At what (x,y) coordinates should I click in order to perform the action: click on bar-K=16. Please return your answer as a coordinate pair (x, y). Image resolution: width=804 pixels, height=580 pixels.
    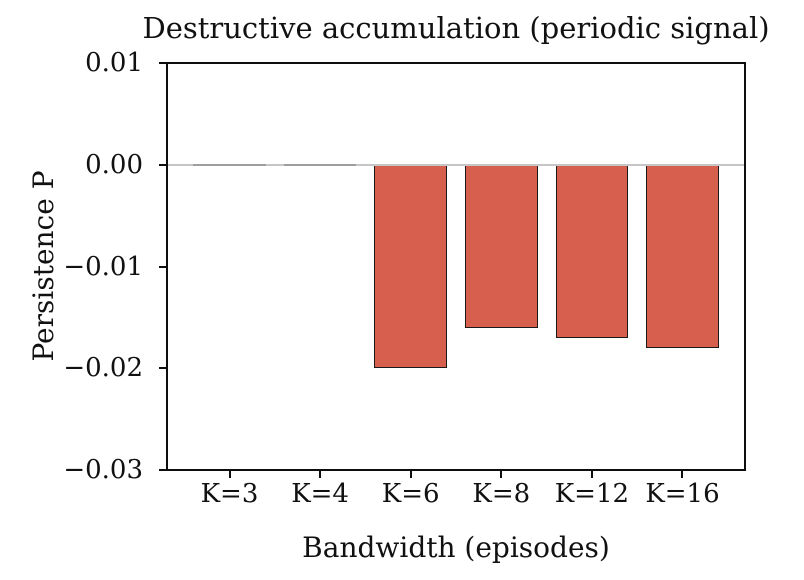
    Looking at the image, I should click on (682, 256).